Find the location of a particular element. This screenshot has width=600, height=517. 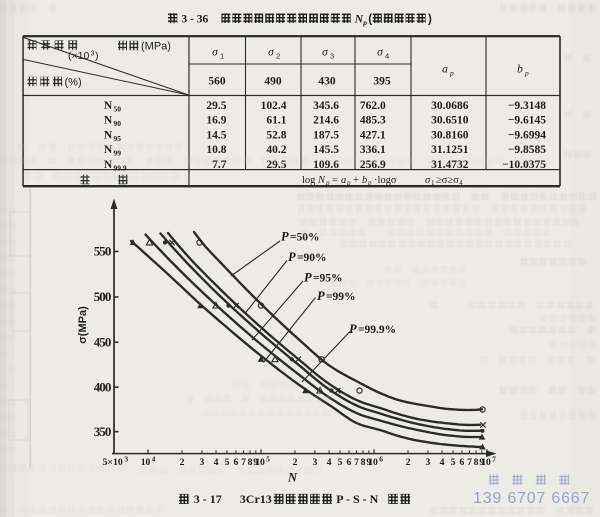

svg-text: 52.8 is located at coordinates (276, 135).